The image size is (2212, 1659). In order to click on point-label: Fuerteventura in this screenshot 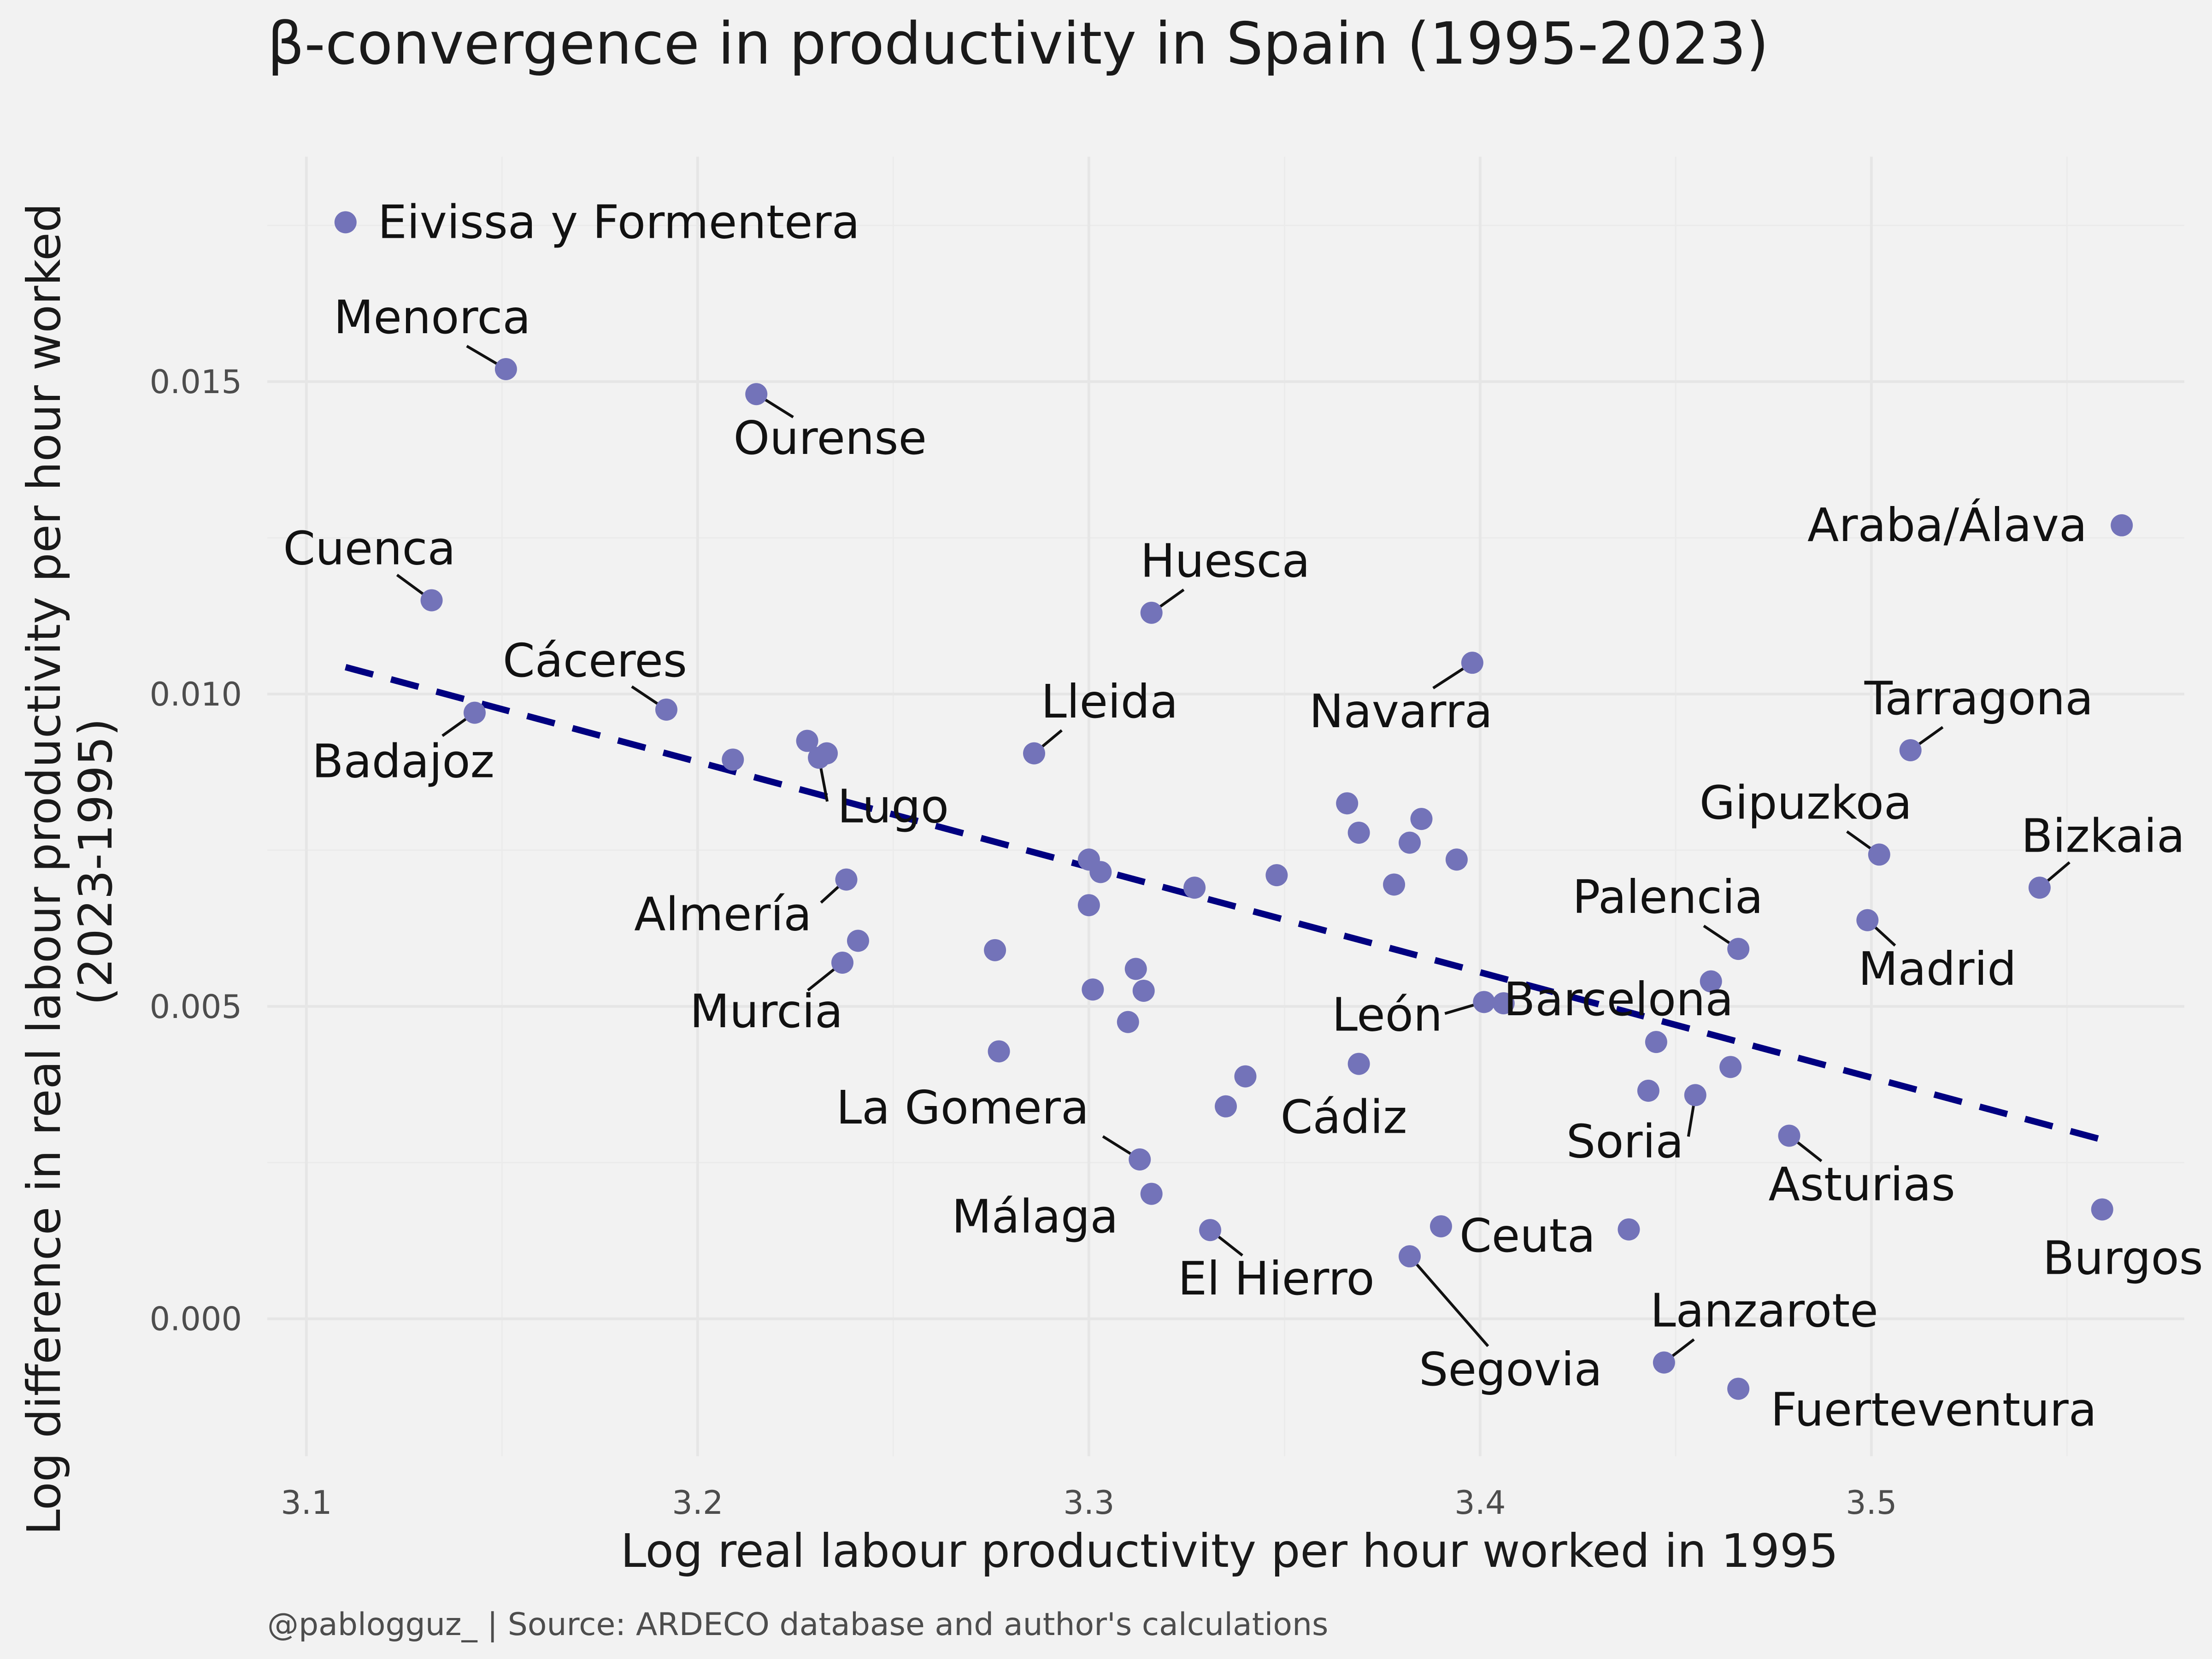, I will do `click(1934, 1410)`.